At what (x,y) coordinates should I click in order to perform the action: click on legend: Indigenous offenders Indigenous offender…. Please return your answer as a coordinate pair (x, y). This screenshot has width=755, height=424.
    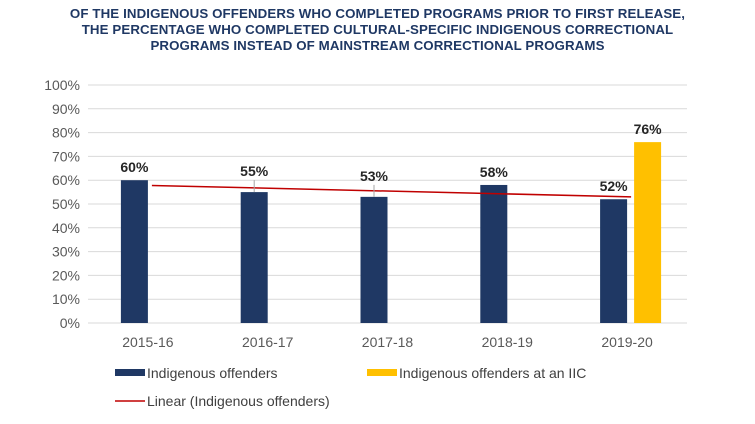
    Looking at the image, I should click on (350, 387).